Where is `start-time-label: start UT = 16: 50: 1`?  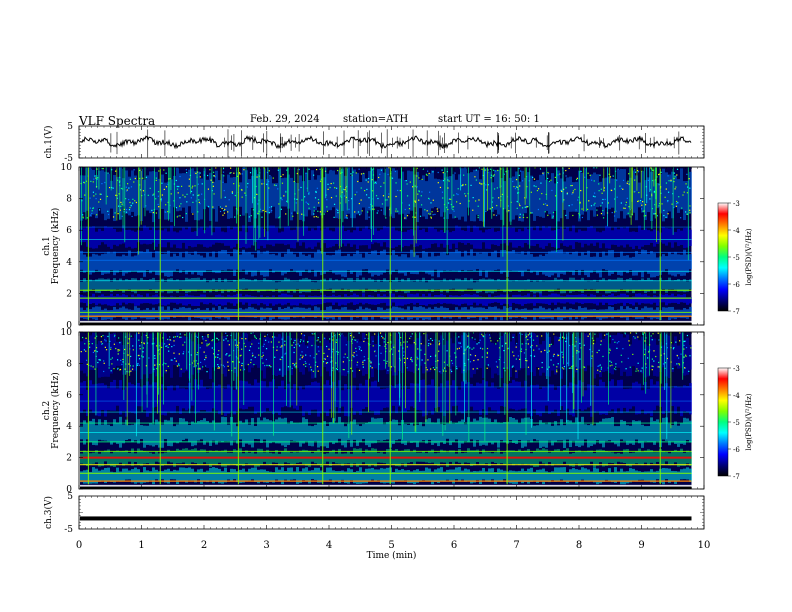
start-time-label: start UT = 16: 50: 1 is located at coordinates (489, 119).